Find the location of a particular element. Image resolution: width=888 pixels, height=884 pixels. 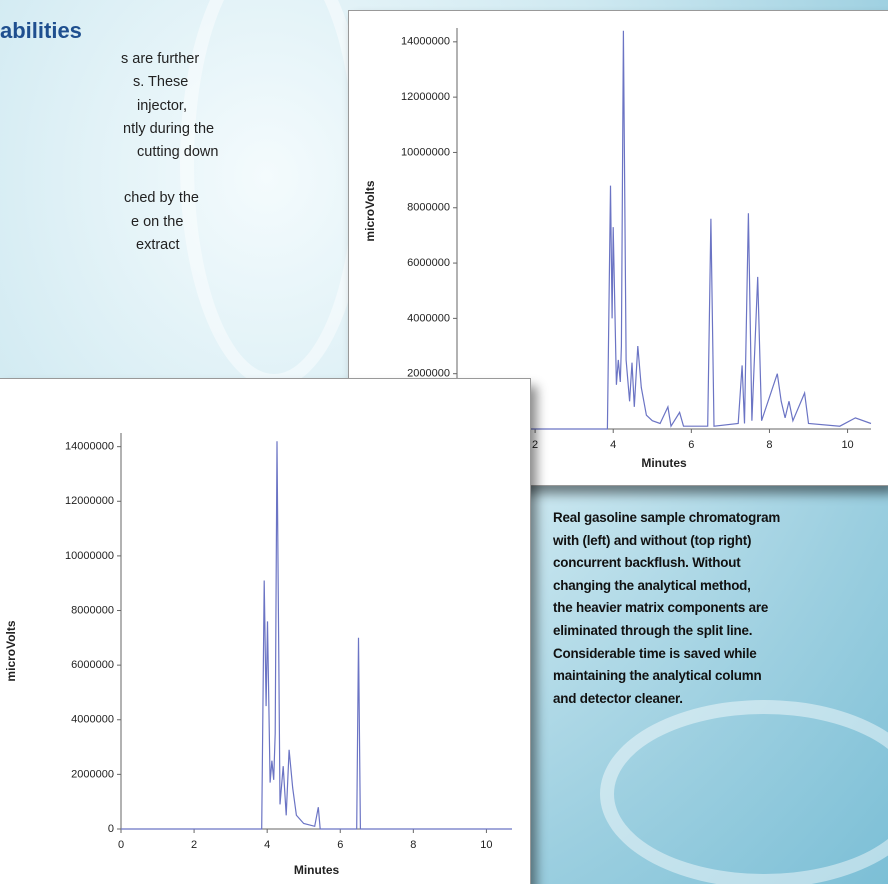

caption-line: with (left) and without (top right) is located at coordinates (652, 540).